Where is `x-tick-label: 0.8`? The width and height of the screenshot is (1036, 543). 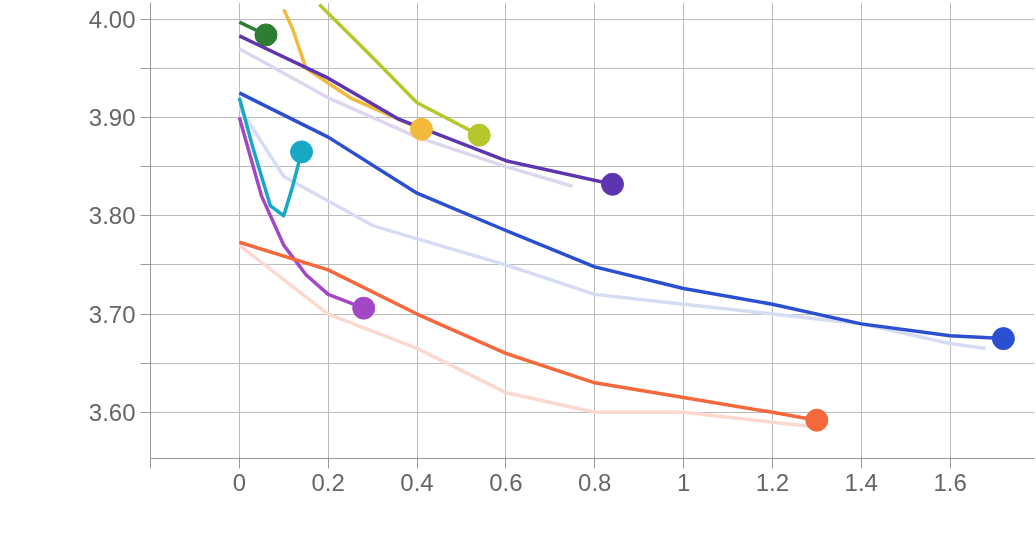
x-tick-label: 0.8 is located at coordinates (595, 482).